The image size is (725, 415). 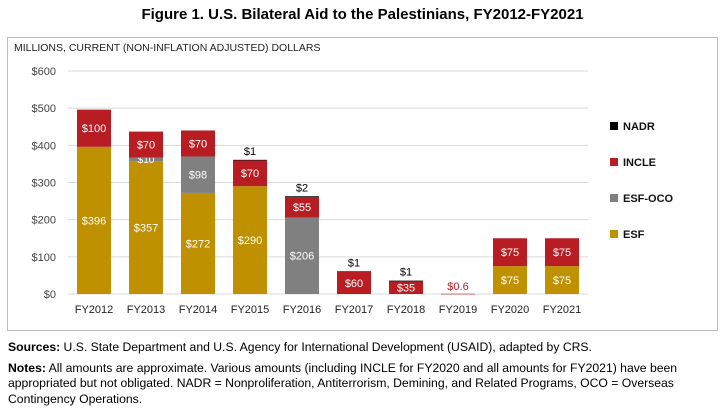 I want to click on y-tick-label: $0, so click(x=50, y=295).